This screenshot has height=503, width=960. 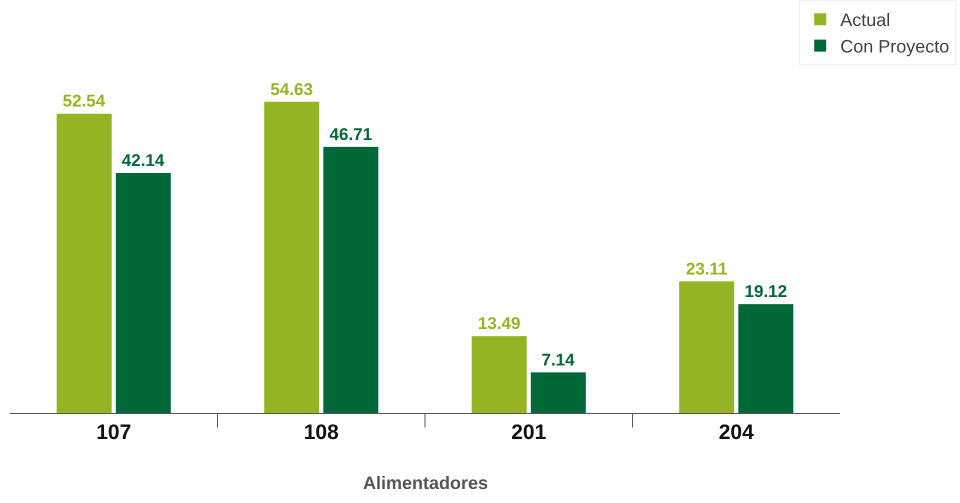 I want to click on legend-label: Con Proyecto, so click(x=895, y=46).